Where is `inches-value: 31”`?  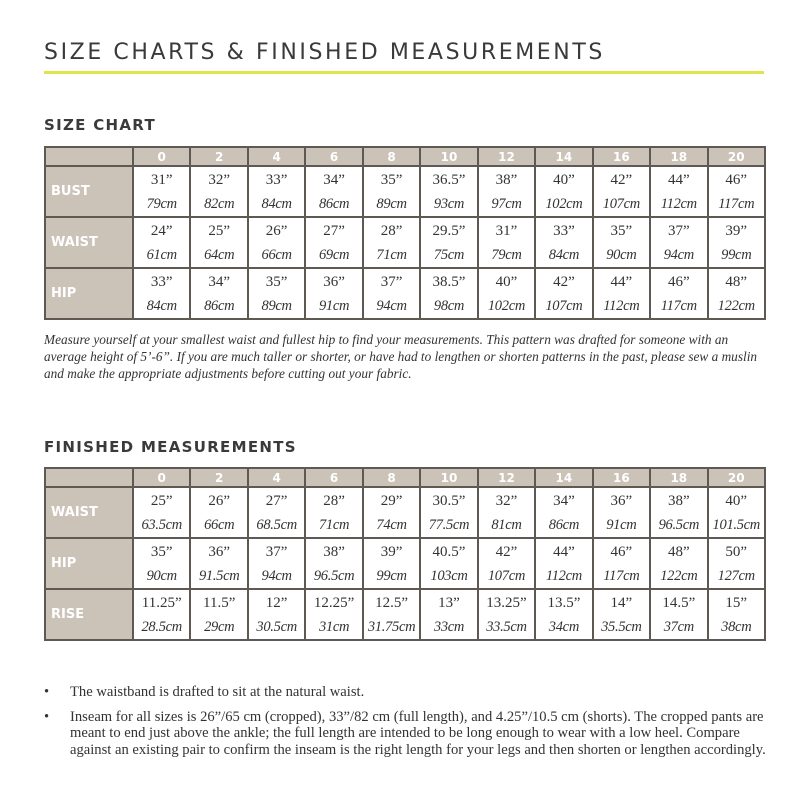 inches-value: 31” is located at coordinates (506, 230).